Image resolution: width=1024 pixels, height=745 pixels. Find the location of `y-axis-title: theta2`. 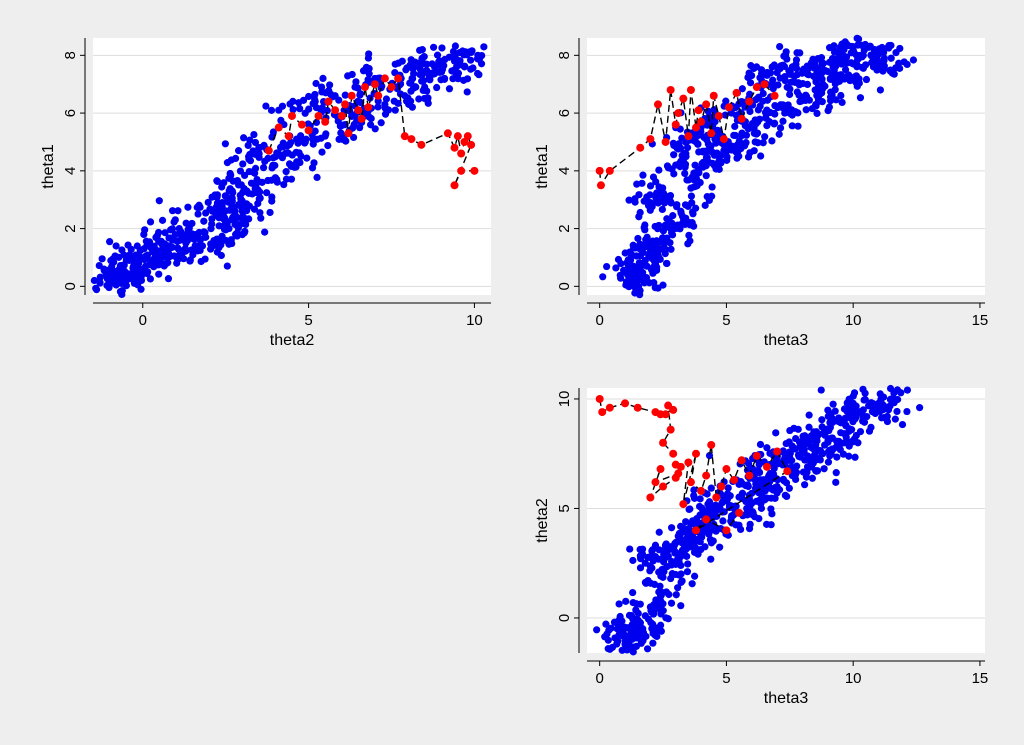

y-axis-title: theta2 is located at coordinates (542, 520).